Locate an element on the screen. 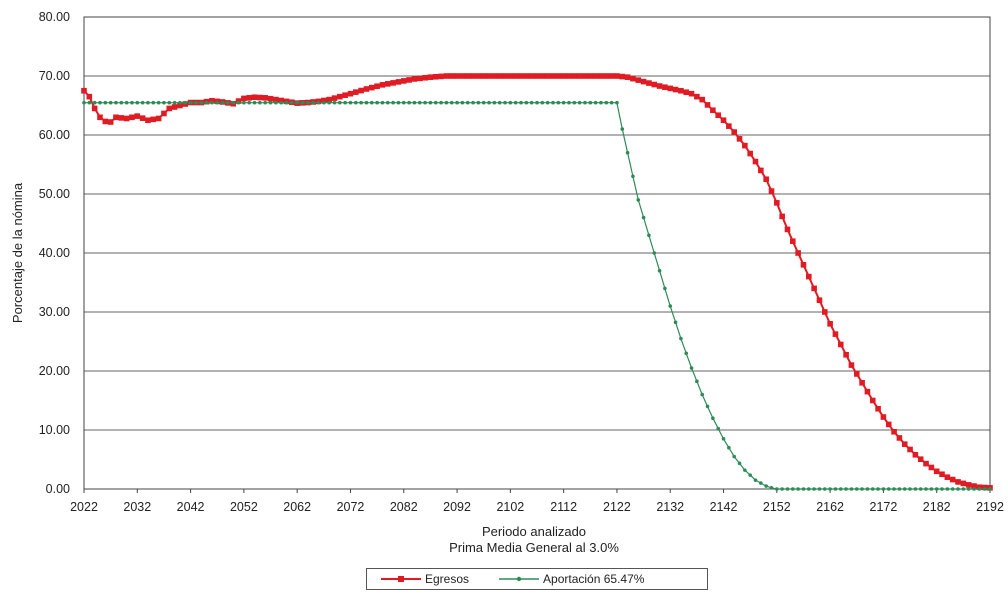 Image resolution: width=1008 pixels, height=599 pixels. x-tick-label: 2072 is located at coordinates (351, 507).